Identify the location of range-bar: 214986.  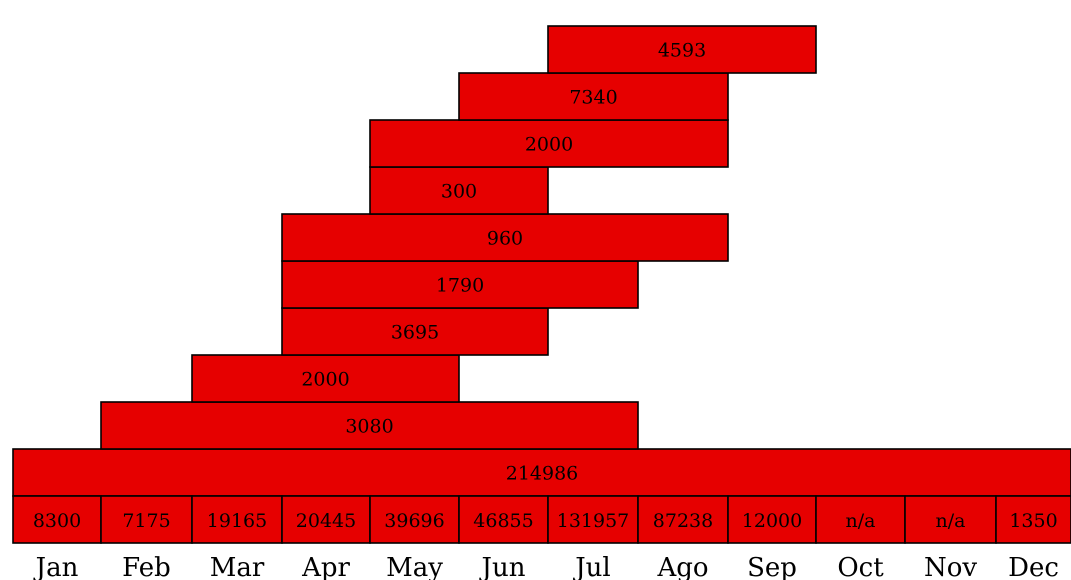
(541, 472).